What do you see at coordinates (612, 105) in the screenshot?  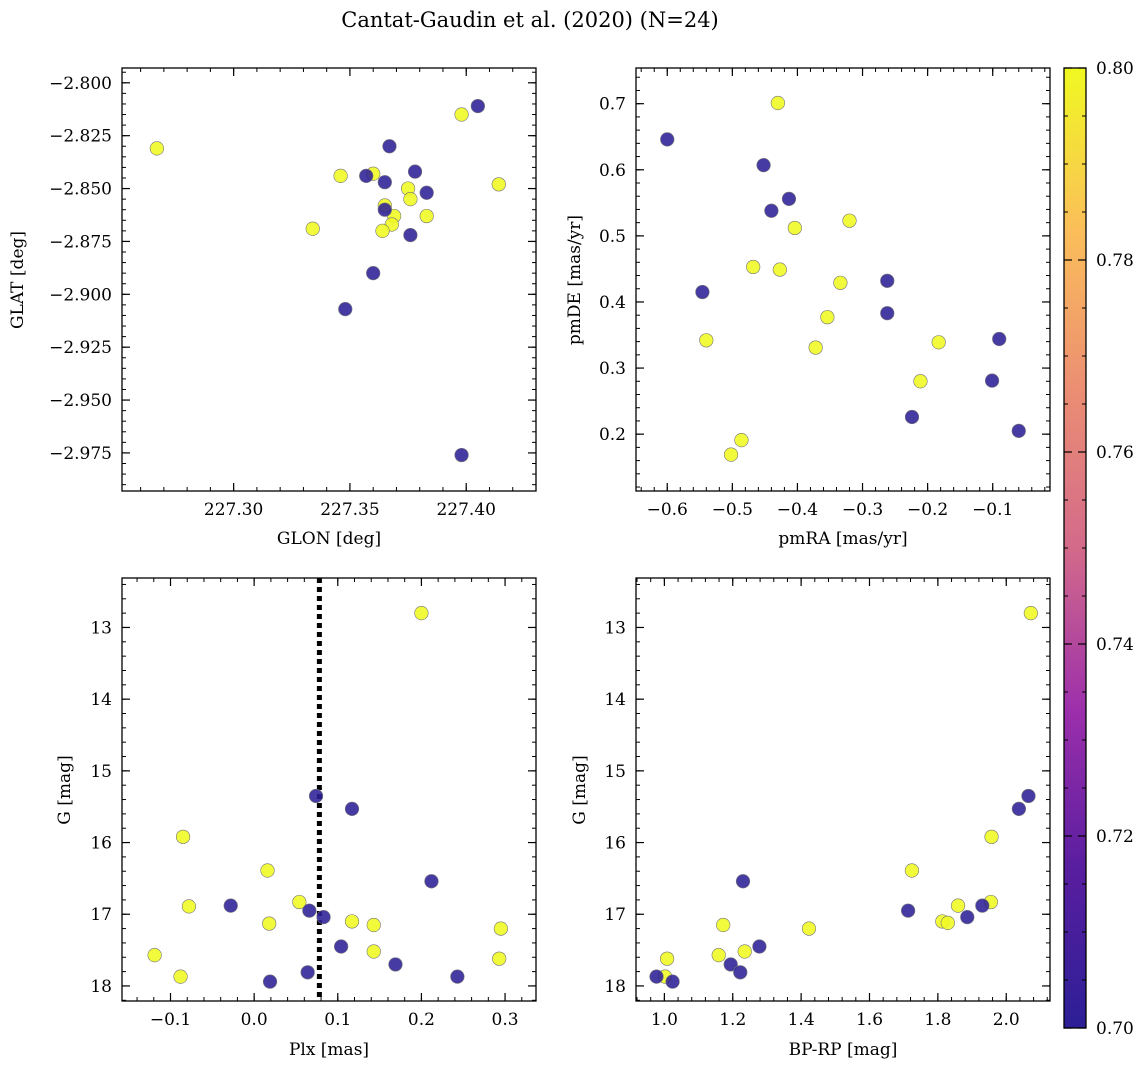 I see `y-tick-label: 0.7` at bounding box center [612, 105].